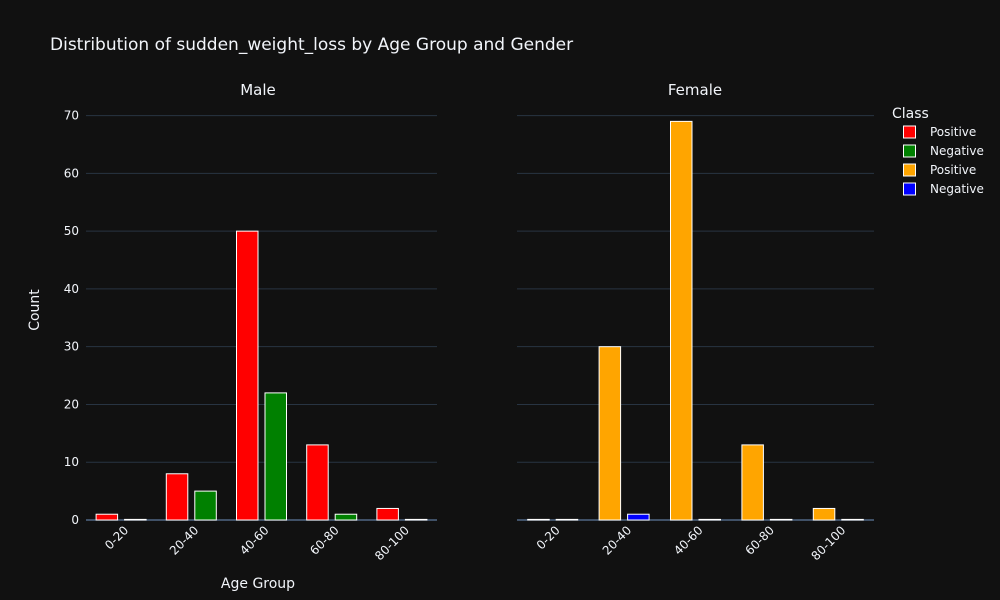 This screenshot has height=600, width=1000. I want to click on legend-item-negative-3: Negative, so click(943, 189).